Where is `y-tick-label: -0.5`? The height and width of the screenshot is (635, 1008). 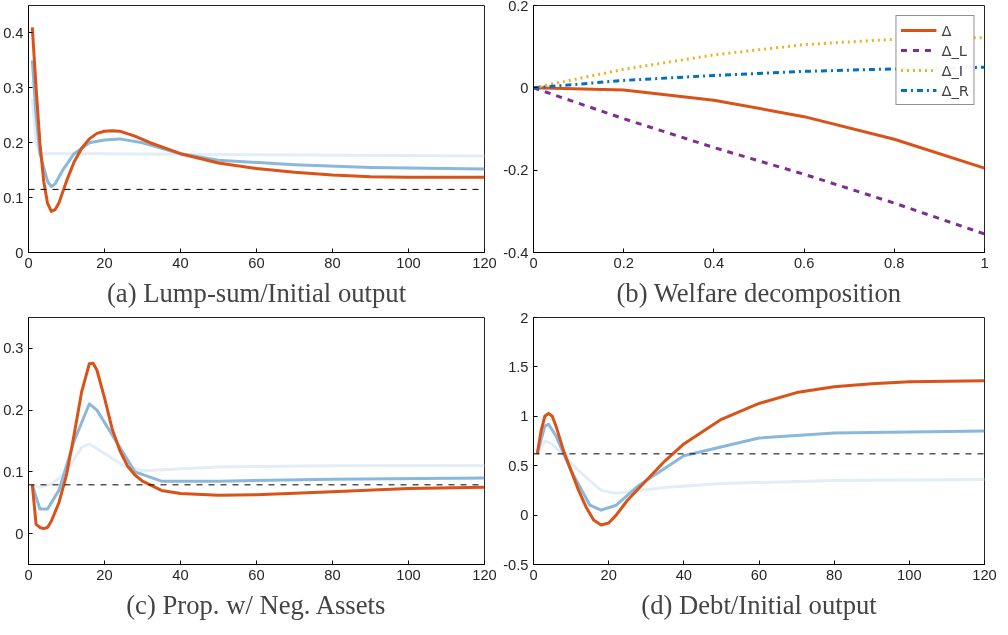 y-tick-label: -0.5 is located at coordinates (516, 564).